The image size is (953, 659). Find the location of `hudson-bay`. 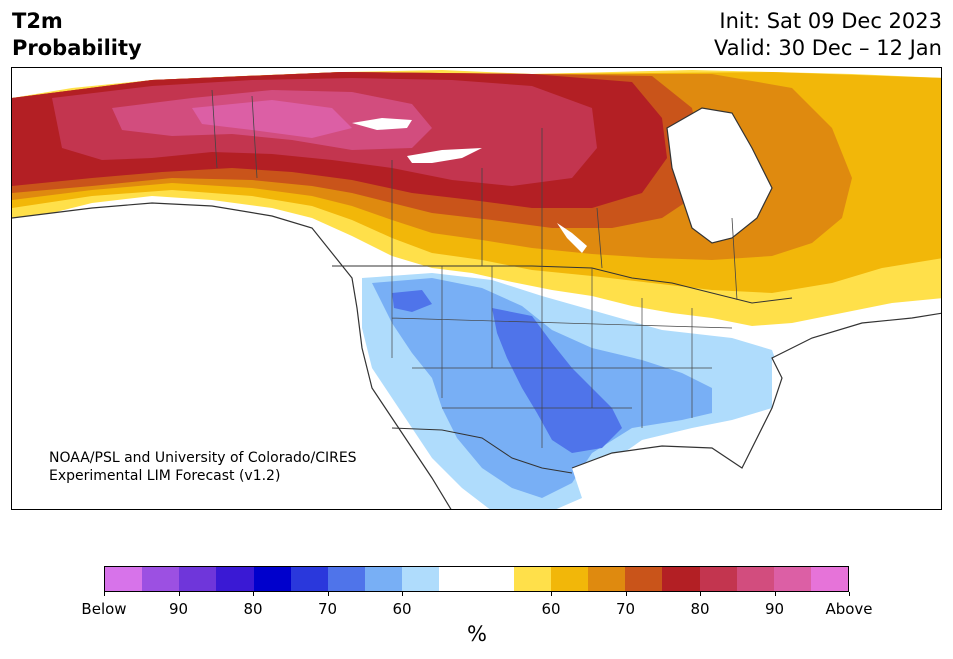

hudson-bay is located at coordinates (719, 175).